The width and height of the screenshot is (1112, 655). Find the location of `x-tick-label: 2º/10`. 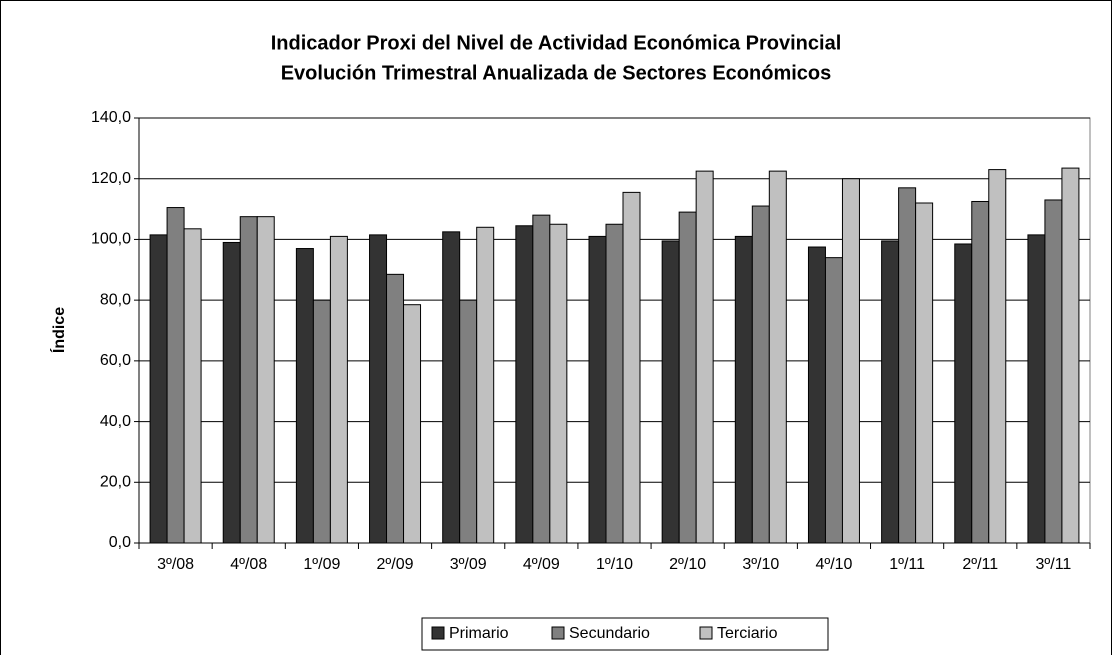

x-tick-label: 2º/10 is located at coordinates (687, 564).